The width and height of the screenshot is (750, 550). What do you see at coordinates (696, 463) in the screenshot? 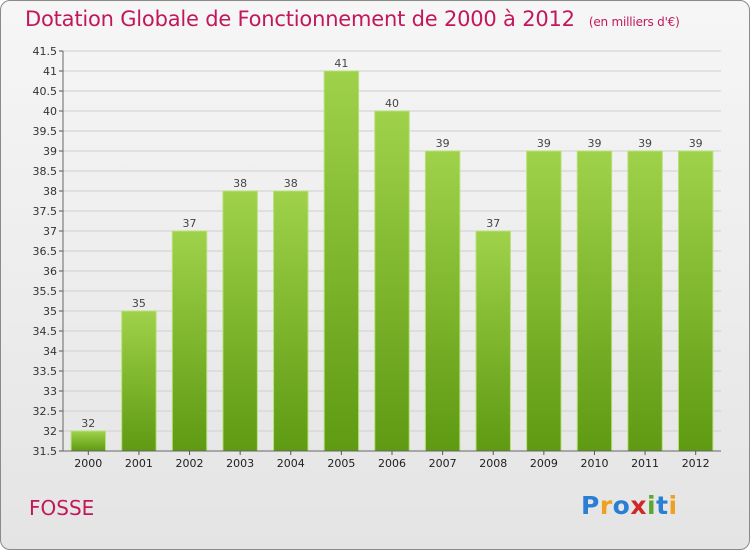
I see `x-tick-label-2012: 2012` at bounding box center [696, 463].